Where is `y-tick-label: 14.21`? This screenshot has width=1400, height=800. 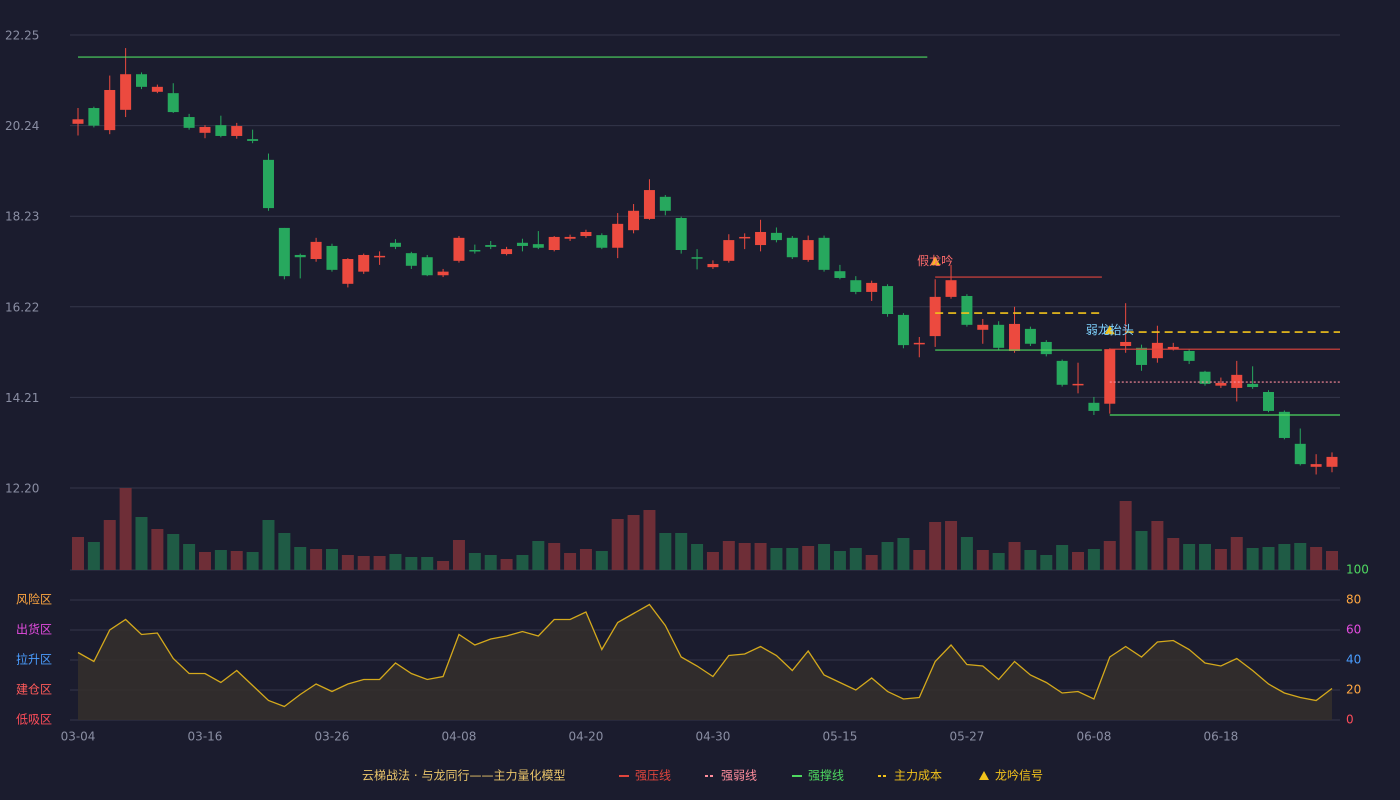
y-tick-label: 14.21 is located at coordinates (22, 398).